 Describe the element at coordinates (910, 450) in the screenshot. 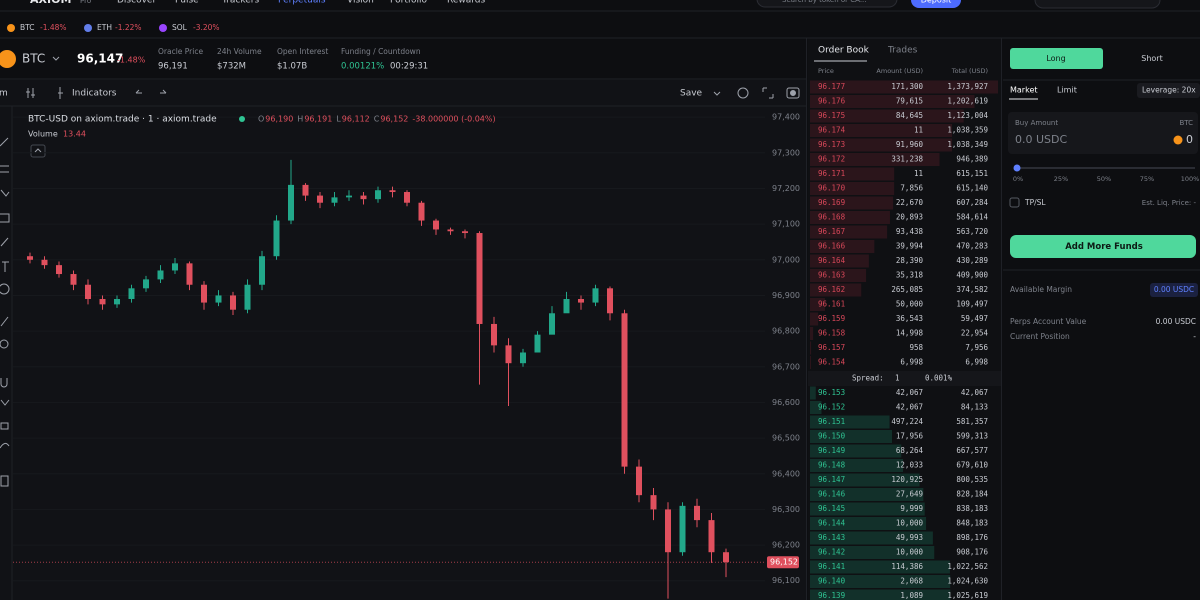

I see `row-amount: 68,264` at that location.